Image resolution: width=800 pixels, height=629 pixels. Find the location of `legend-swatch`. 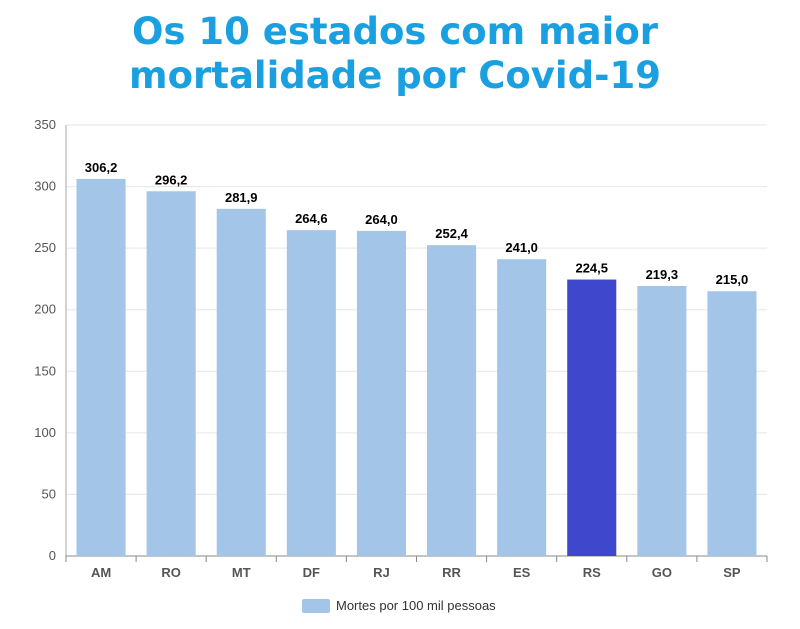

legend-swatch is located at coordinates (316, 605).